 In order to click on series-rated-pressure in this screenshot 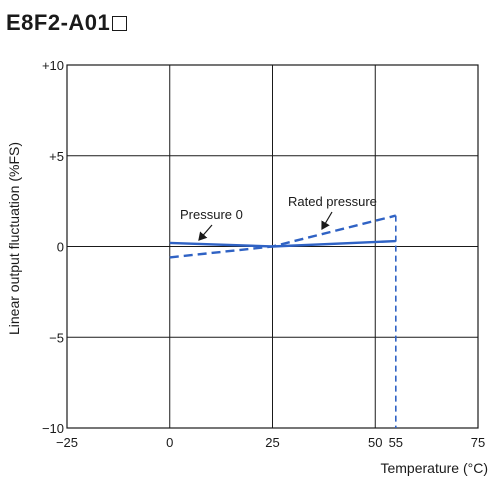, I will do `click(283, 236)`.